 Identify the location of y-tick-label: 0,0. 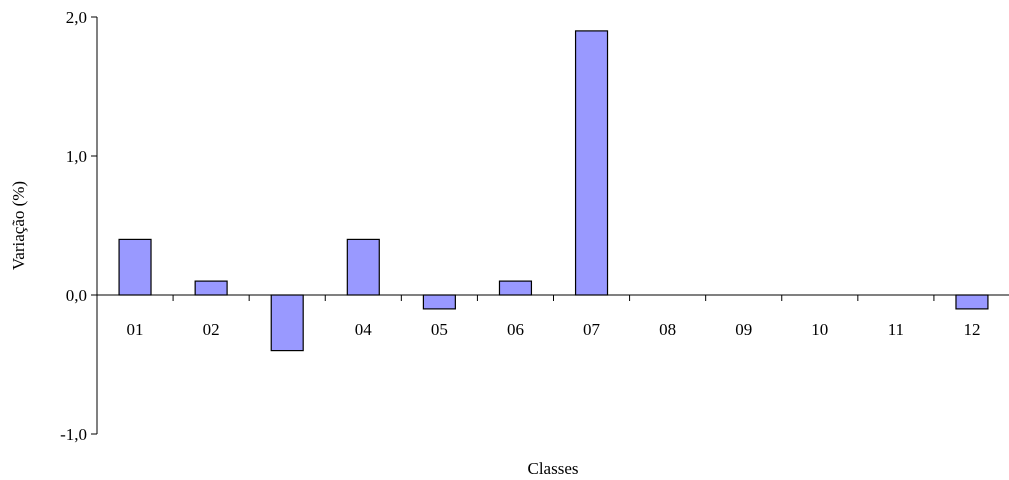
(76, 295).